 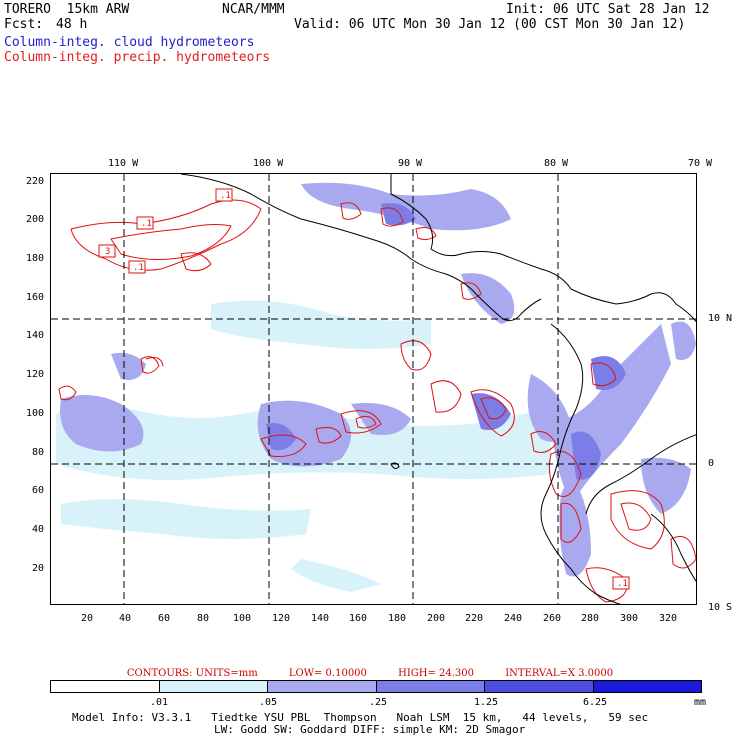 I want to click on x-tick: 180, so click(x=397, y=618).